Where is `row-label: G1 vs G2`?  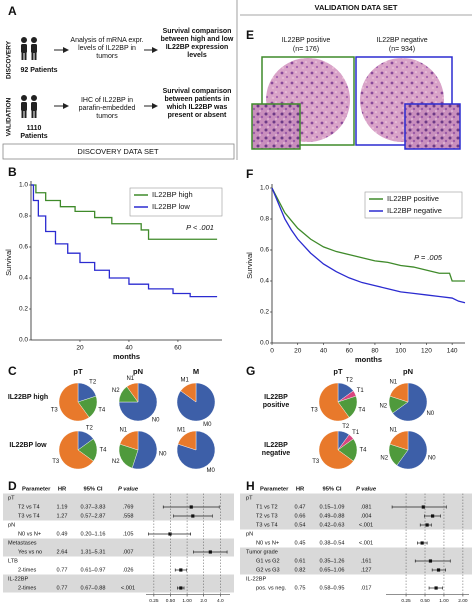
row-label: G1 vs G2 is located at coordinates (268, 561).